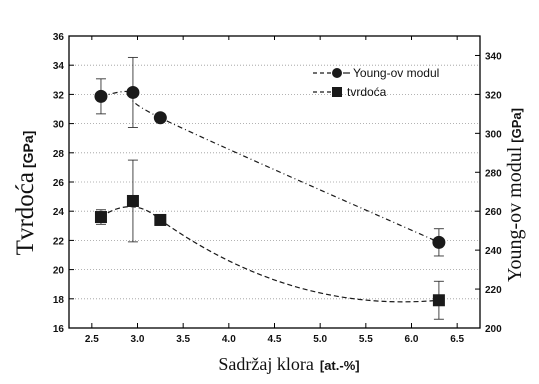 This screenshot has width=539, height=384. Describe the element at coordinates (59, 183) in the screenshot. I see `y-tick-label-left: 26` at that location.